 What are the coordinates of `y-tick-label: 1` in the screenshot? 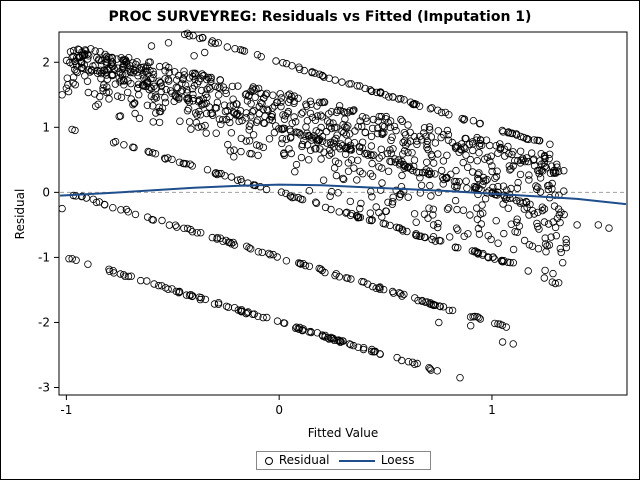 It's located at (46, 127).